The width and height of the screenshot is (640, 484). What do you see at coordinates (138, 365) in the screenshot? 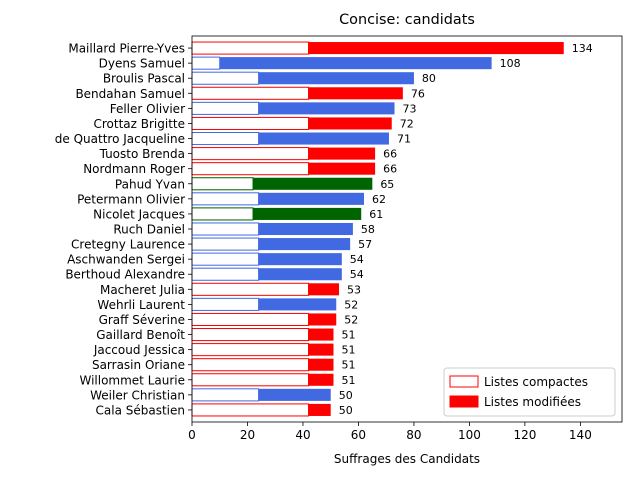
I see `y-tick-label: Sarrasin Oriane` at bounding box center [138, 365].